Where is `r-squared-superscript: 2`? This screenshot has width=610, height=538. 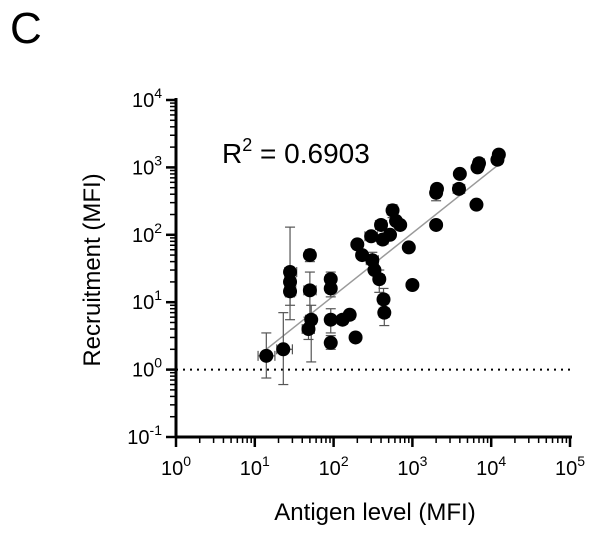
r-squared-superscript: 2 is located at coordinates (247, 145).